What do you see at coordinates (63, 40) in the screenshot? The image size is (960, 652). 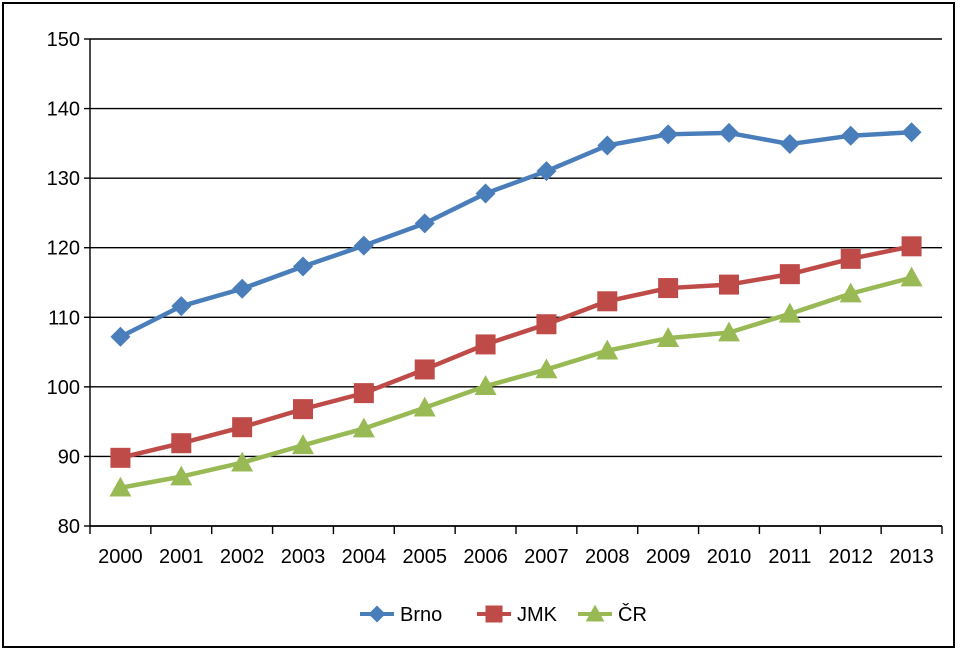 I see `y-tick-label: 150` at bounding box center [63, 40].